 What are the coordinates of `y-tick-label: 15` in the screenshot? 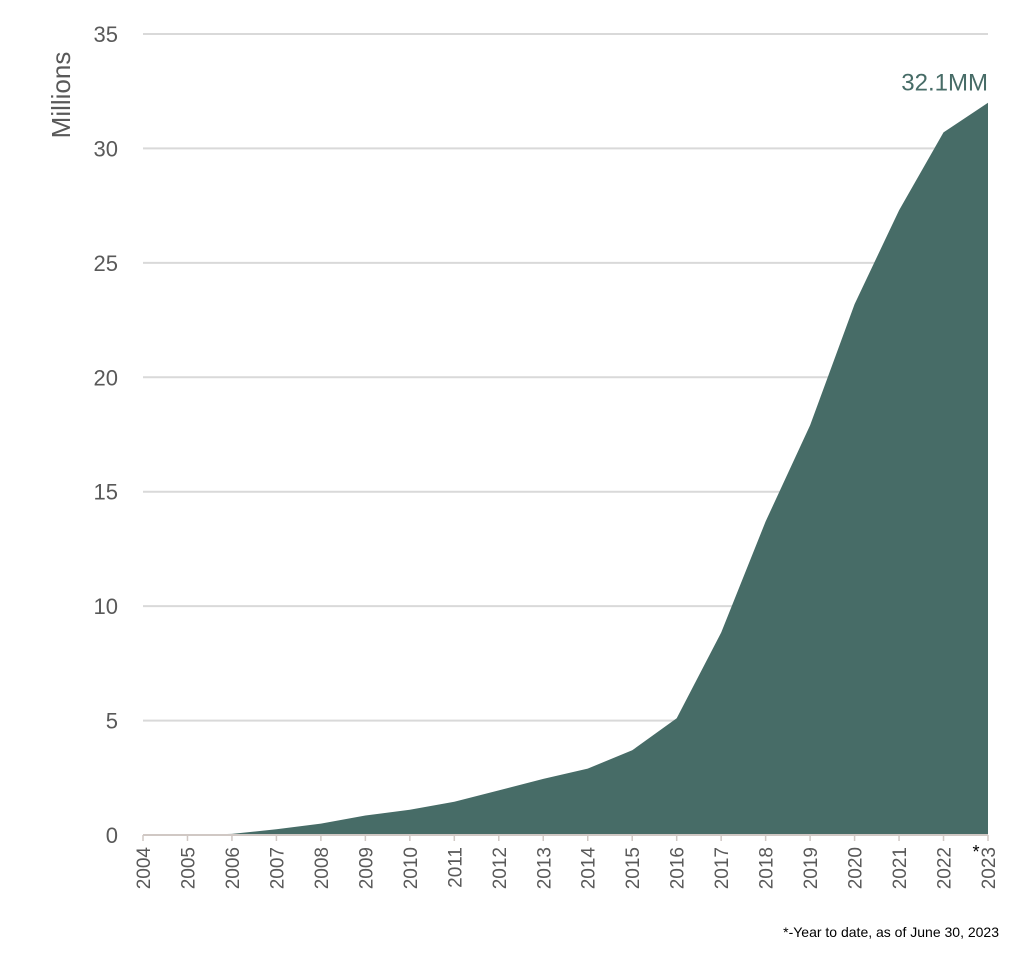 It's located at (106, 492).